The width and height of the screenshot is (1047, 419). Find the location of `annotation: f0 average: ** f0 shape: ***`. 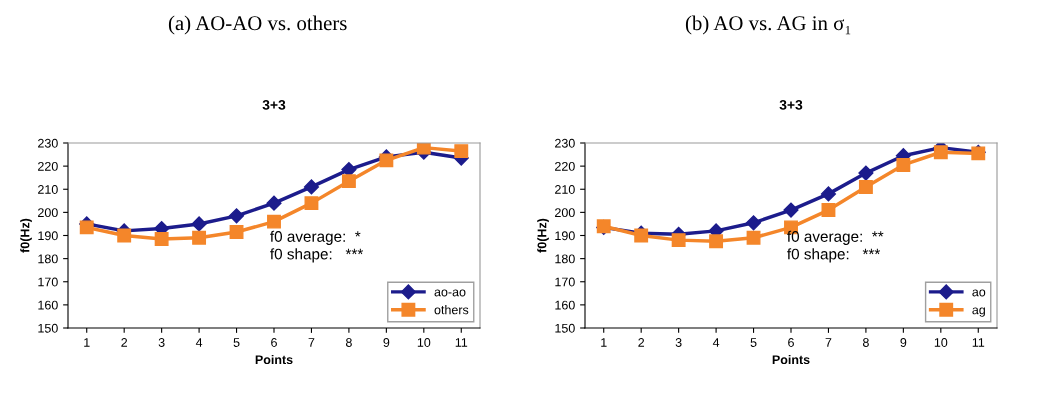

annotation: f0 average: ** f0 shape: *** is located at coordinates (835, 246).